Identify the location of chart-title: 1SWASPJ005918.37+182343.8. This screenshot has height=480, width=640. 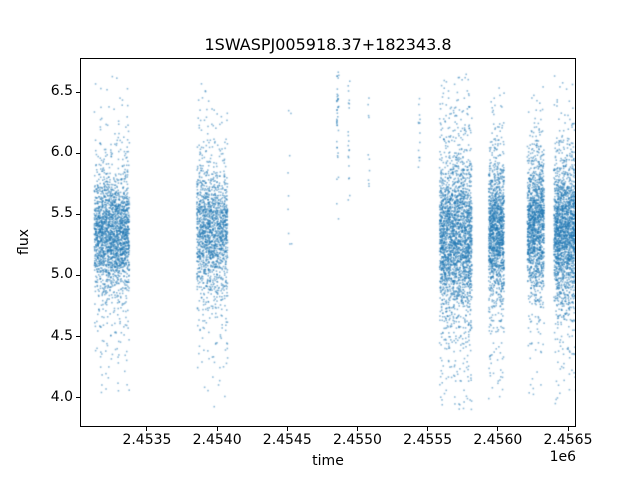
(328, 44).